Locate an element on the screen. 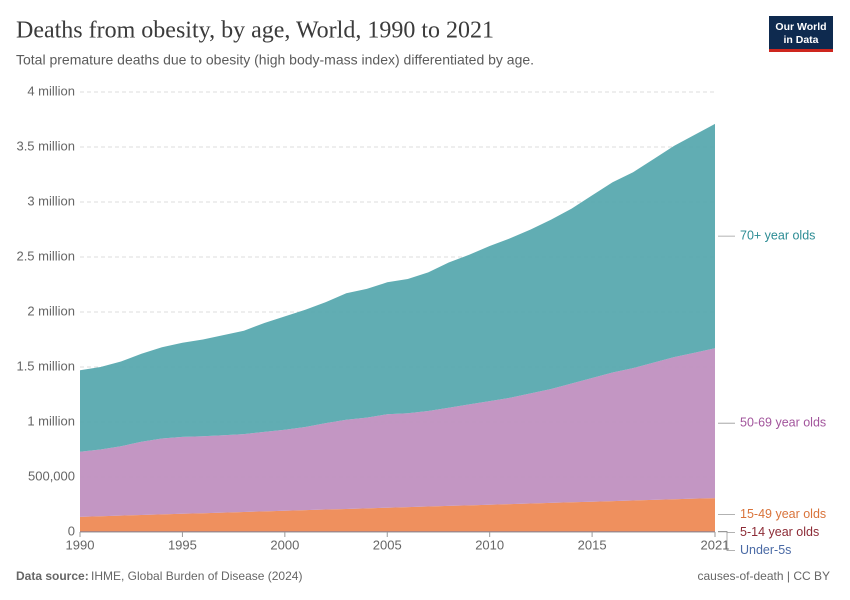 Image resolution: width=850 pixels, height=600 pixels. logo-bar is located at coordinates (801, 50).